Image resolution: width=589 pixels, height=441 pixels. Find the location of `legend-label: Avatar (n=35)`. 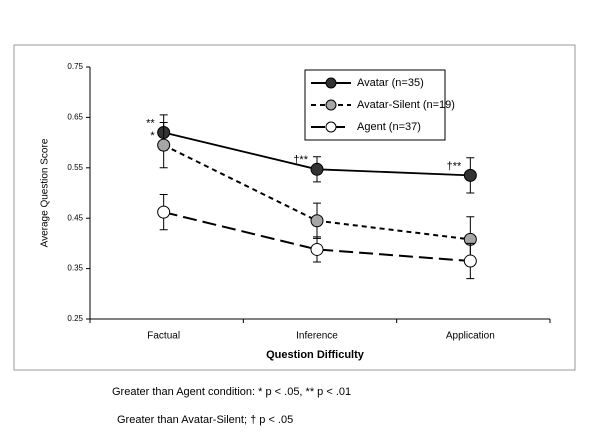

legend-label: Avatar (n=35) is located at coordinates (390, 83).